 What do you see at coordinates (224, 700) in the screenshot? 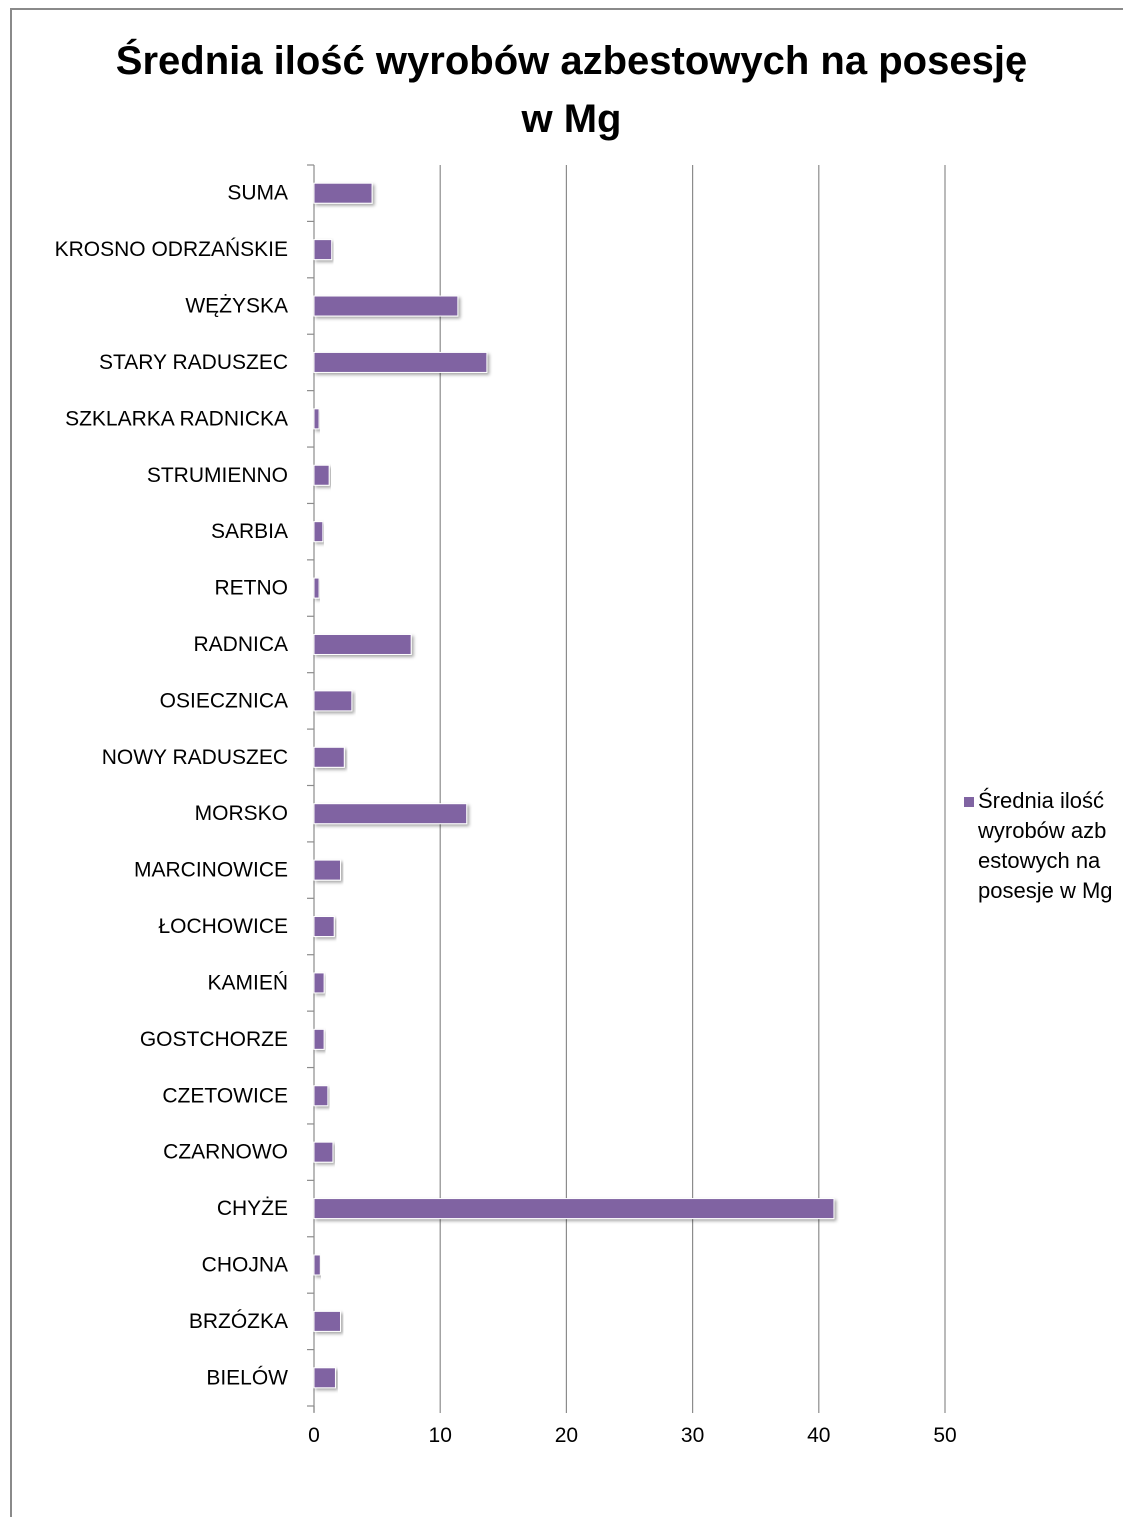
I see `category-label: OSIECZNICA` at bounding box center [224, 700].